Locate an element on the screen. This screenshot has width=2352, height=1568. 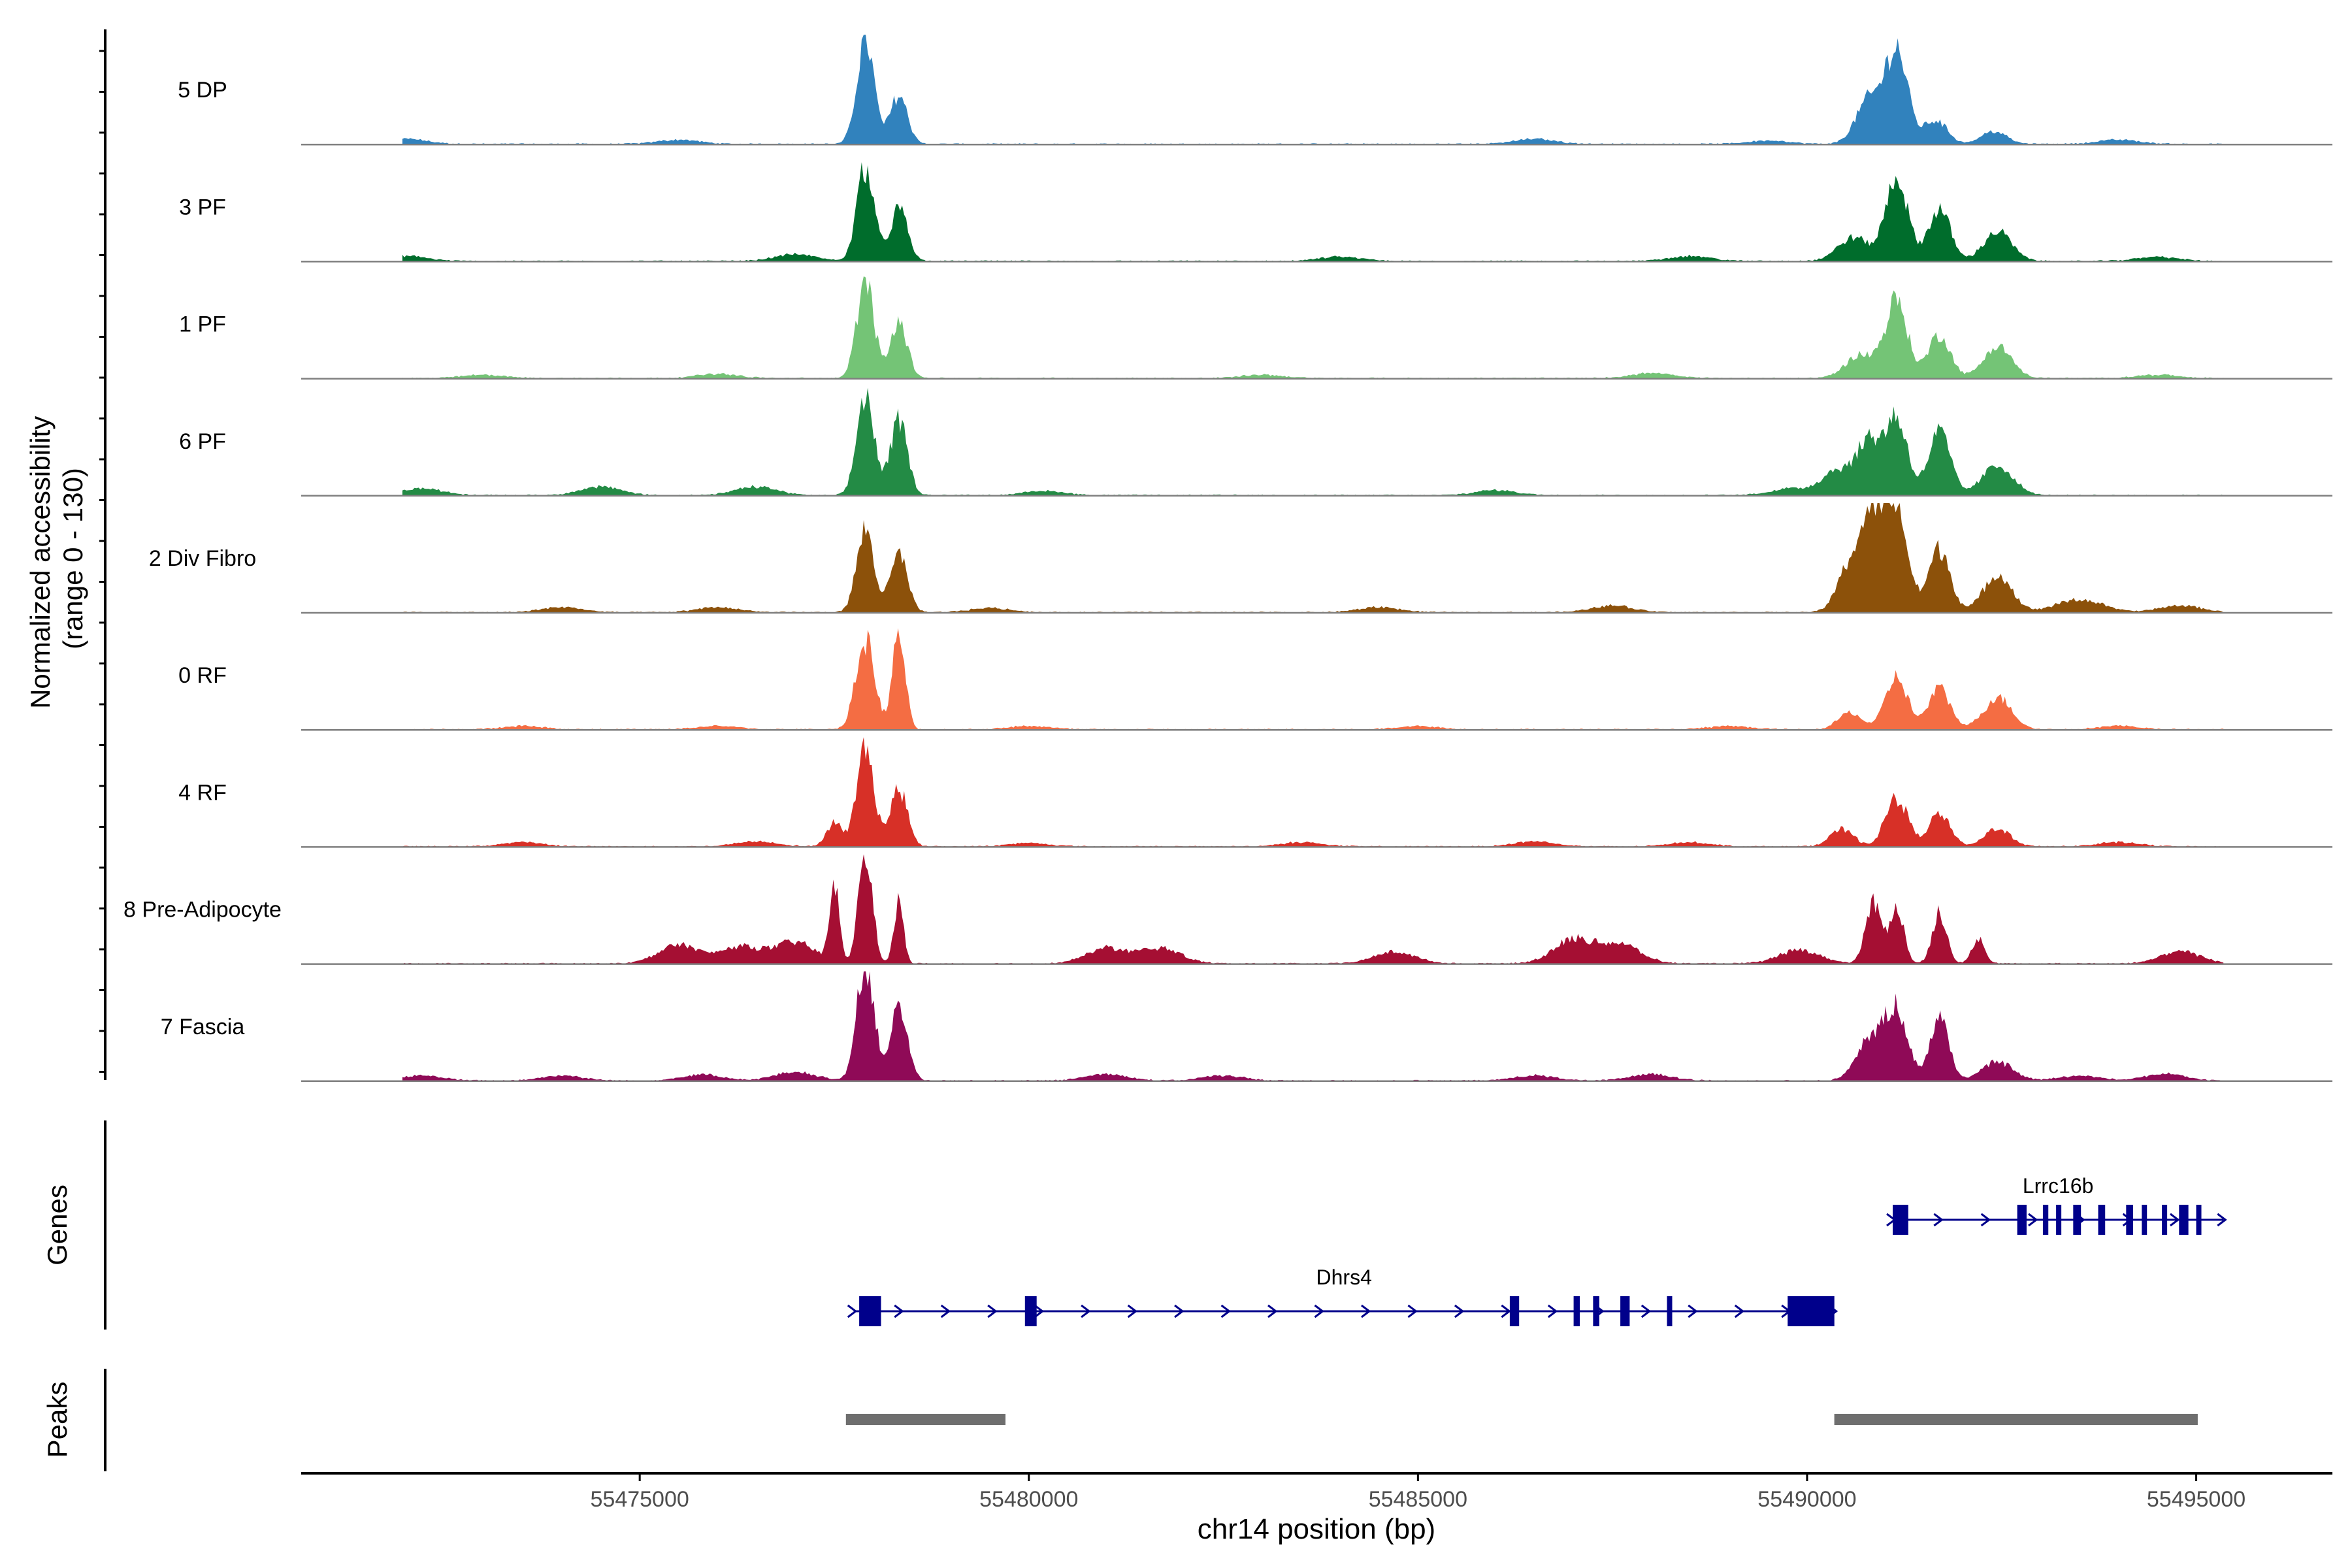
x-axis-label: chr14 position (bp) is located at coordinates (1316, 1529).